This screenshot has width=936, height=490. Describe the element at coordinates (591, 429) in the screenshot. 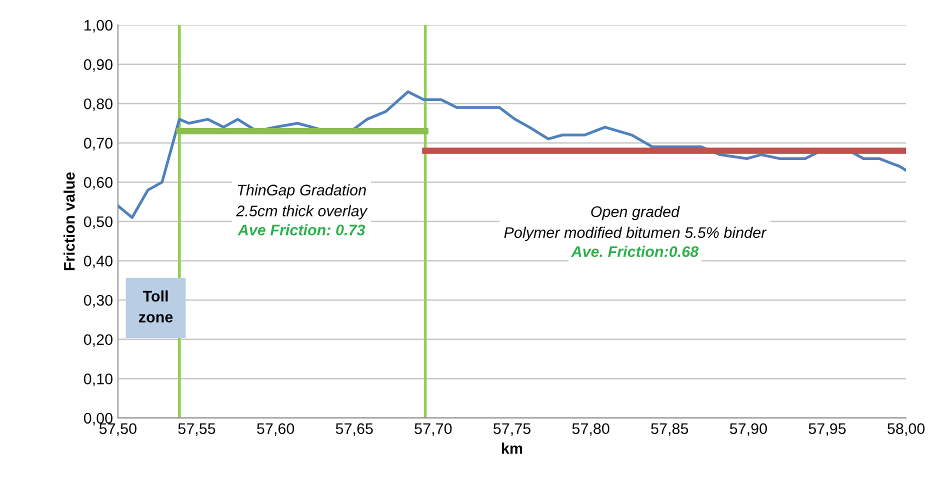

I see `x-tick-label: 57,80` at that location.